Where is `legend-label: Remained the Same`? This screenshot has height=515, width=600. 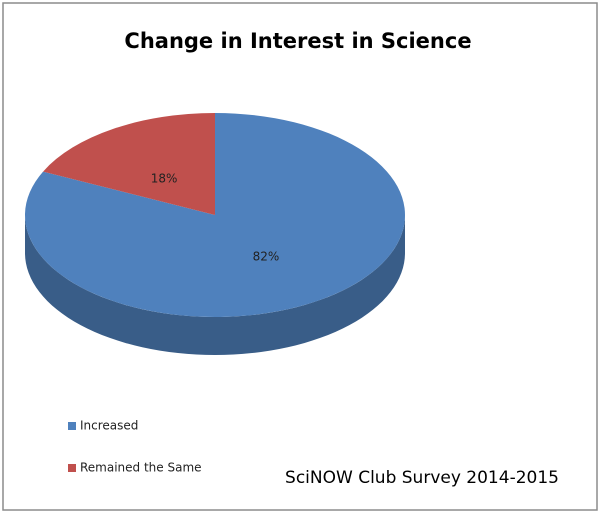
legend-label: Remained the Same is located at coordinates (141, 468).